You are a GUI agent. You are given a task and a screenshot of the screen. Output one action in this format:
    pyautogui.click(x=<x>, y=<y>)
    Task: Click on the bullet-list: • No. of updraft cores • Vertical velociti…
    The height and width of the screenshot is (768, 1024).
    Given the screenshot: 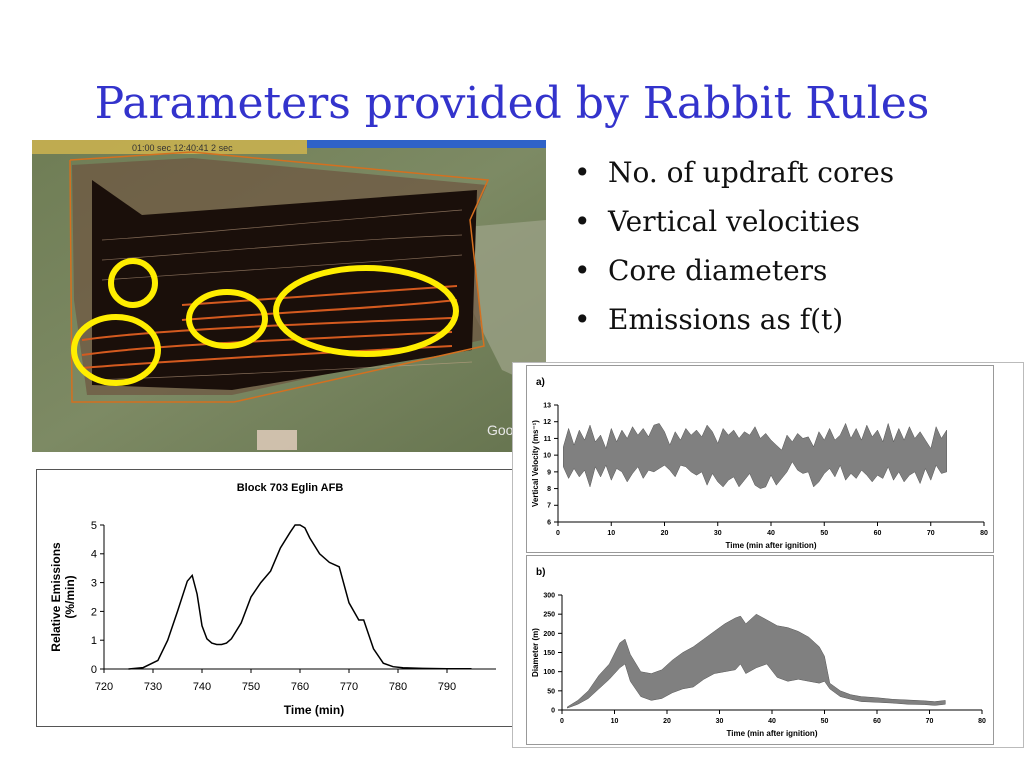 What is the action you would take?
    pyautogui.click(x=733, y=250)
    